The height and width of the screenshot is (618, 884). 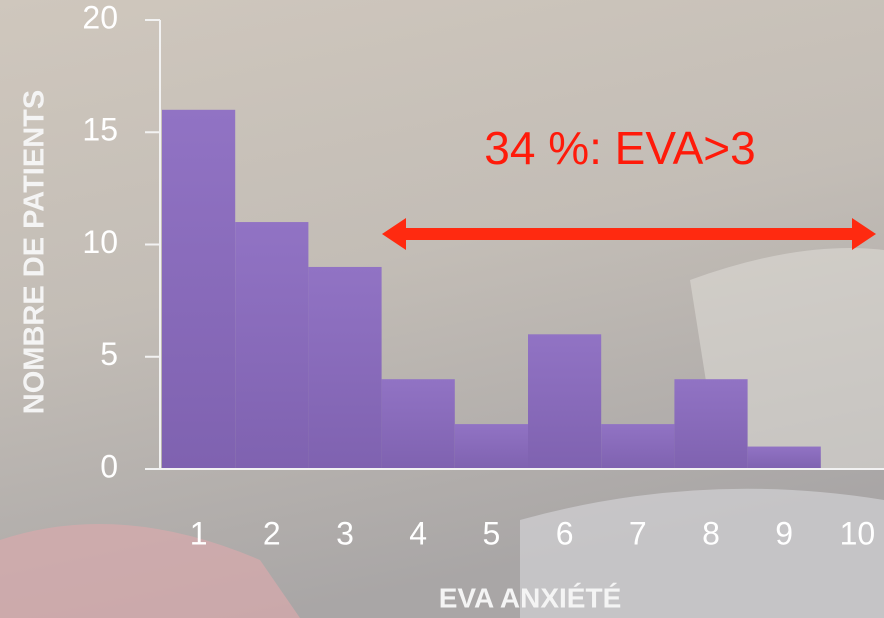 I want to click on x-tick-label: 2, so click(x=272, y=533).